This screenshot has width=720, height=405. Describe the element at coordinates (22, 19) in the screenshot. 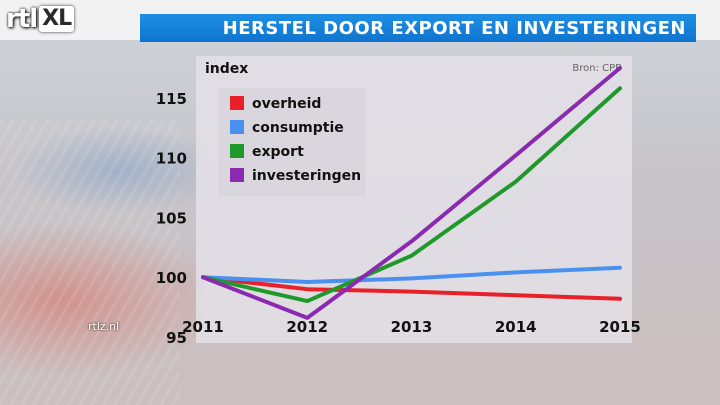

I see `logo-text: rtl` at that location.